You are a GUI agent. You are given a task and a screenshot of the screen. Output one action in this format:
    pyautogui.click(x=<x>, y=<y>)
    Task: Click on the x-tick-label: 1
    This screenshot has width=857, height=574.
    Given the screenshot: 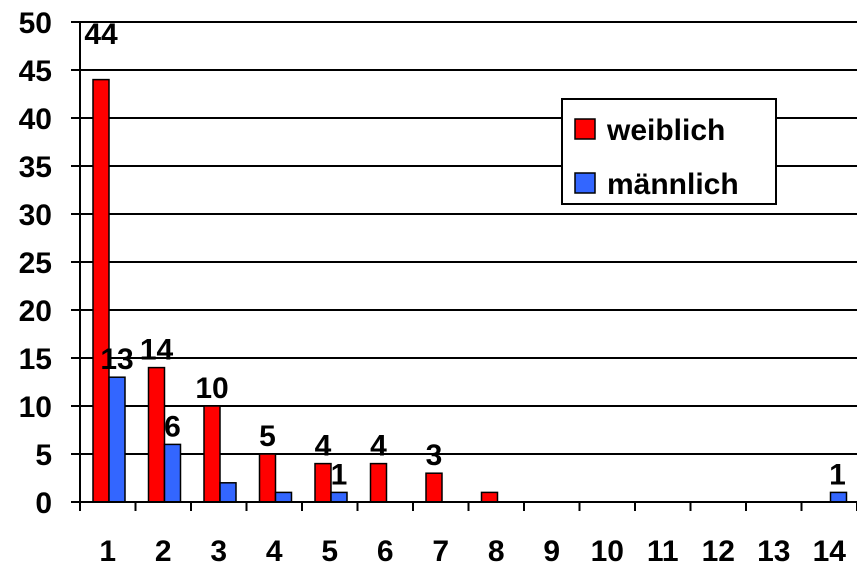 What is the action you would take?
    pyautogui.click(x=107, y=551)
    